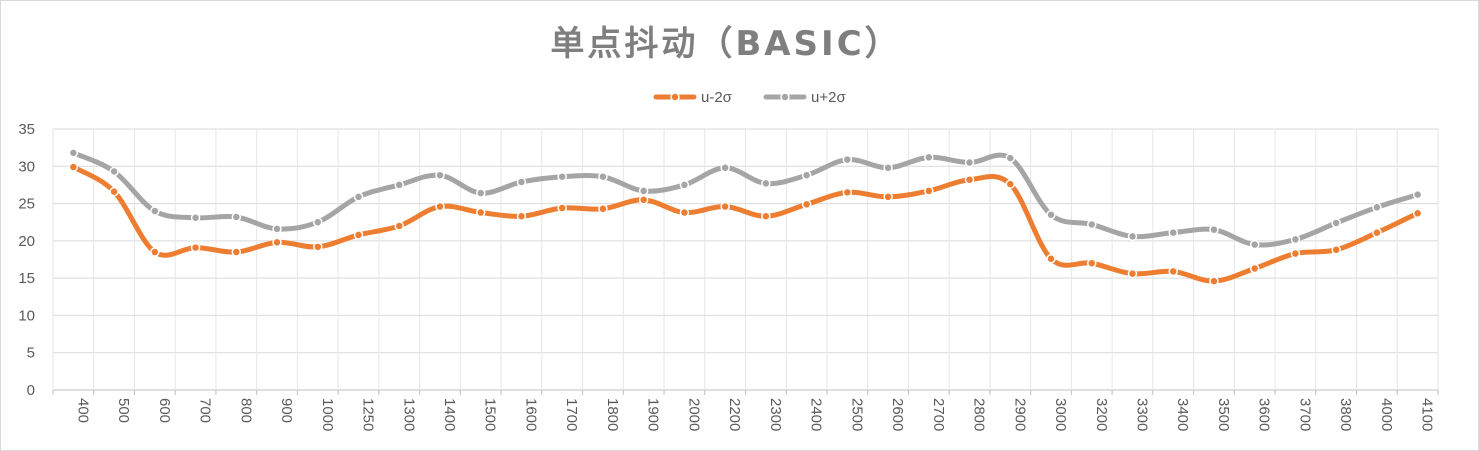 The image size is (1479, 451). Describe the element at coordinates (693, 414) in the screenshot. I see `x-tick-label: 2000` at that location.